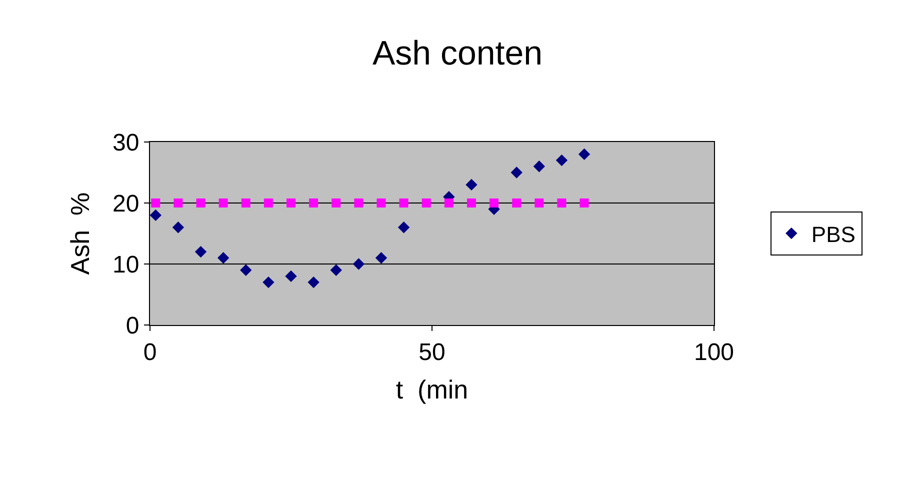 Image resolution: width=915 pixels, height=478 pixels. Describe the element at coordinates (79, 233) in the screenshot. I see `y-axis-title: Ash %` at that location.